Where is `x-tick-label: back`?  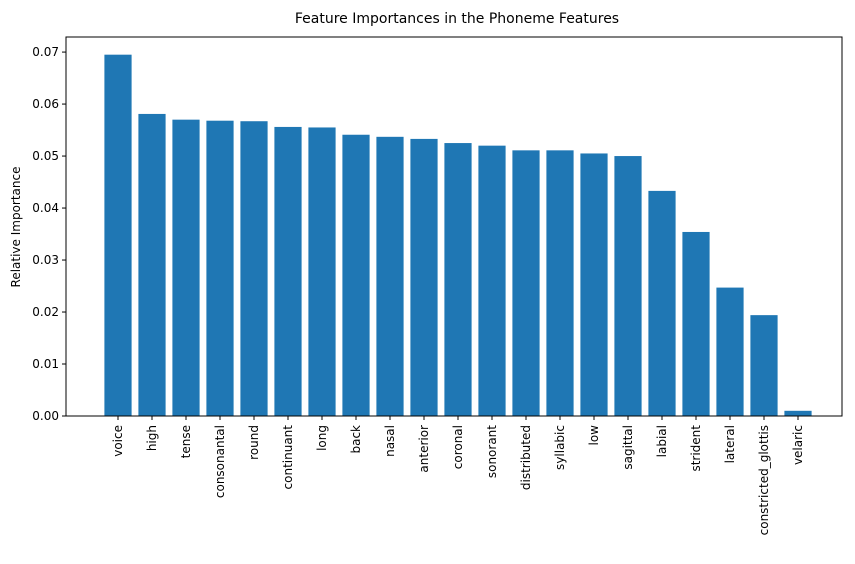
x-tick-label: back is located at coordinates (356, 439).